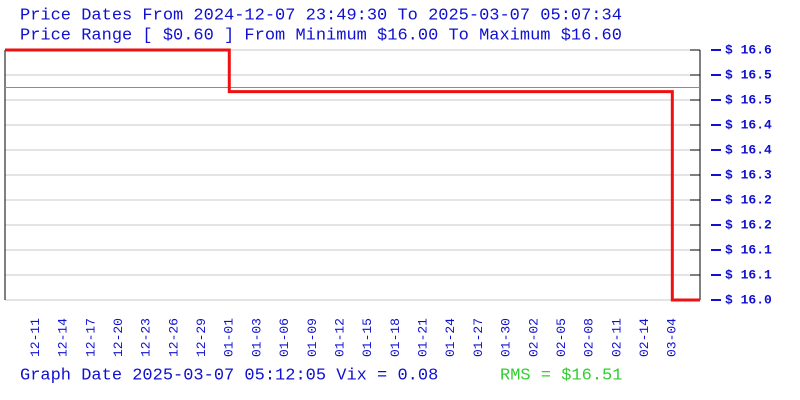 This screenshot has width=800, height=400. What do you see at coordinates (748, 49) in the screenshot?
I see `y-tick-label: $ 16.6` at bounding box center [748, 49].